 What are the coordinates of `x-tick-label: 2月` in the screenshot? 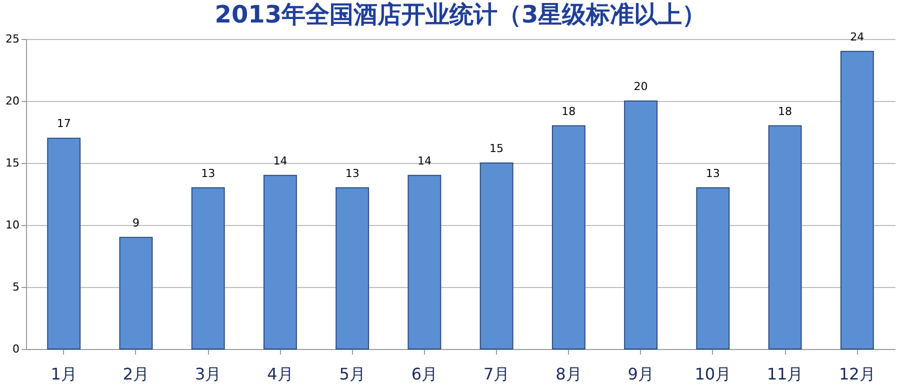 It's located at (136, 374).